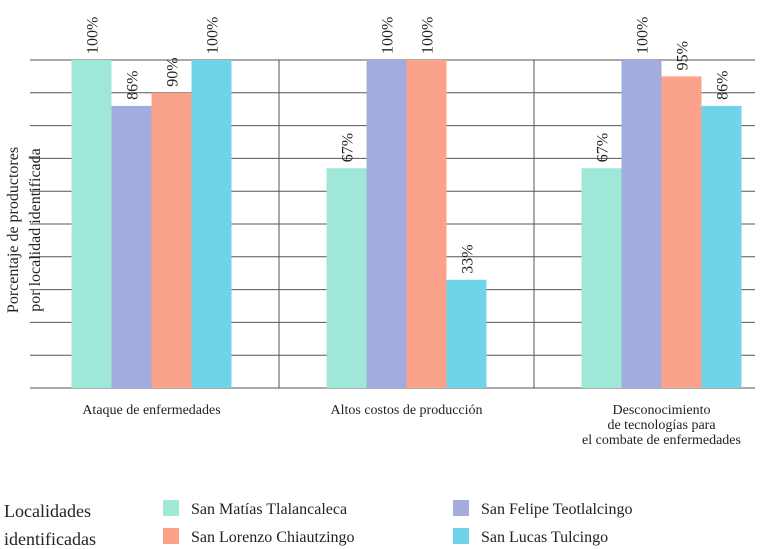 The height and width of the screenshot is (549, 762). Describe the element at coordinates (269, 509) in the screenshot. I see `legend-label: San Matías Tlalancaleca` at that location.